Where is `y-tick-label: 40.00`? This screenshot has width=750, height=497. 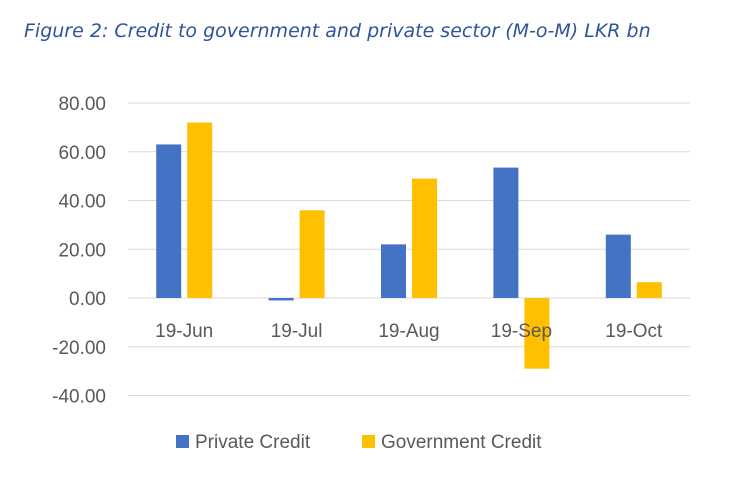 y-tick-label: 40.00 is located at coordinates (82, 202).